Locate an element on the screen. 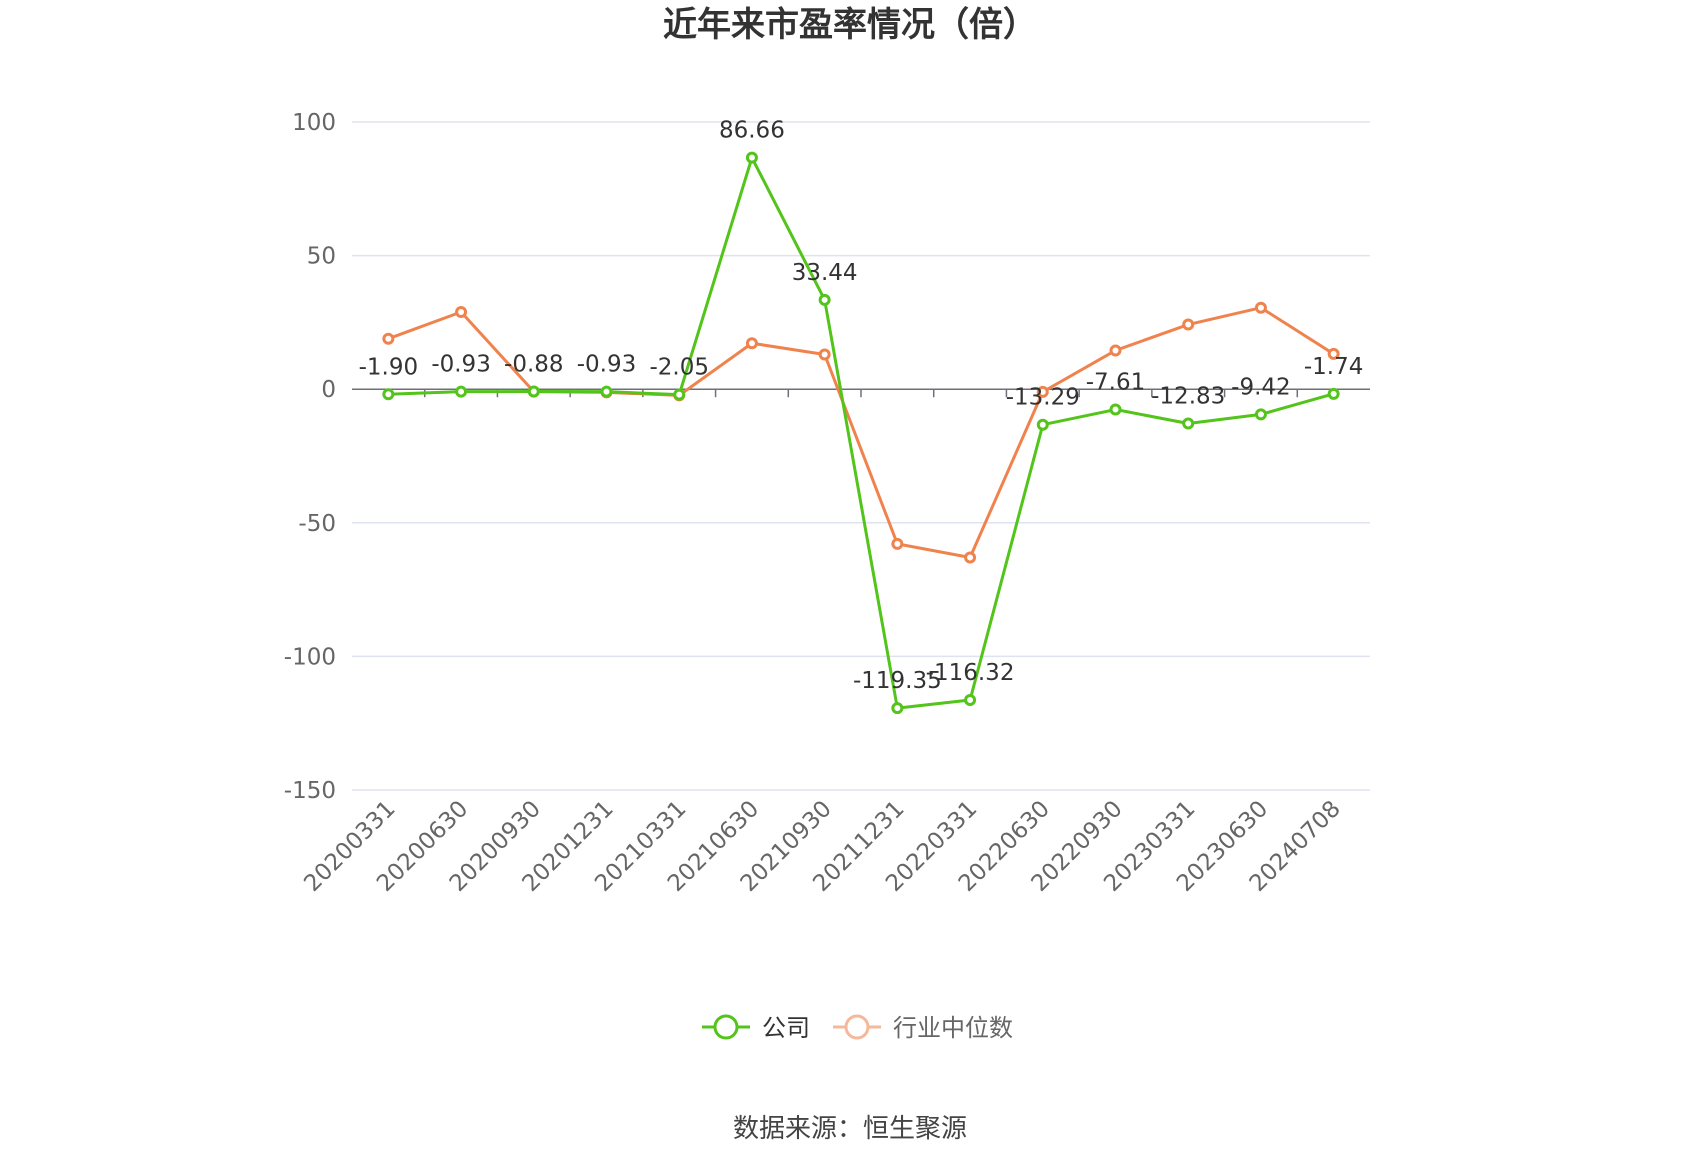 This screenshot has width=1700, height=1150. y-tick-label: 0 is located at coordinates (328, 390).